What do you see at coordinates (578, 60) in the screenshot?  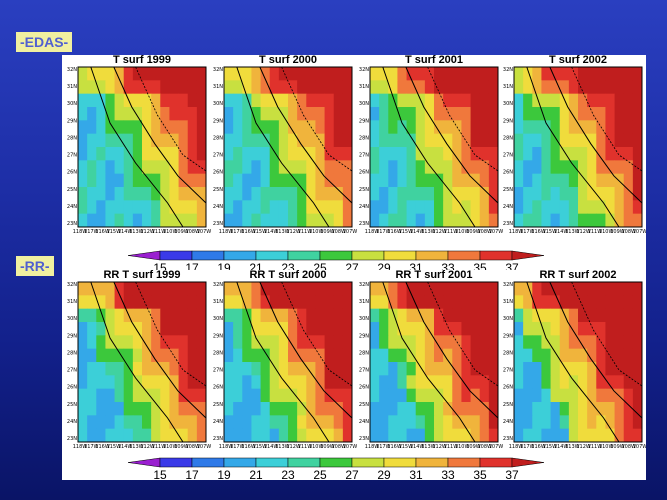 I see `edas-panel-title: T surf 2002` at bounding box center [578, 60].